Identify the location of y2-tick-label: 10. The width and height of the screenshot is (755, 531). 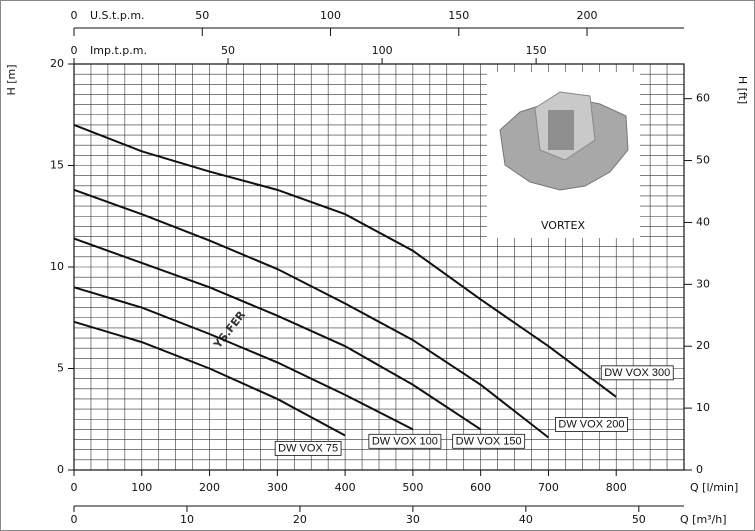
(703, 407).